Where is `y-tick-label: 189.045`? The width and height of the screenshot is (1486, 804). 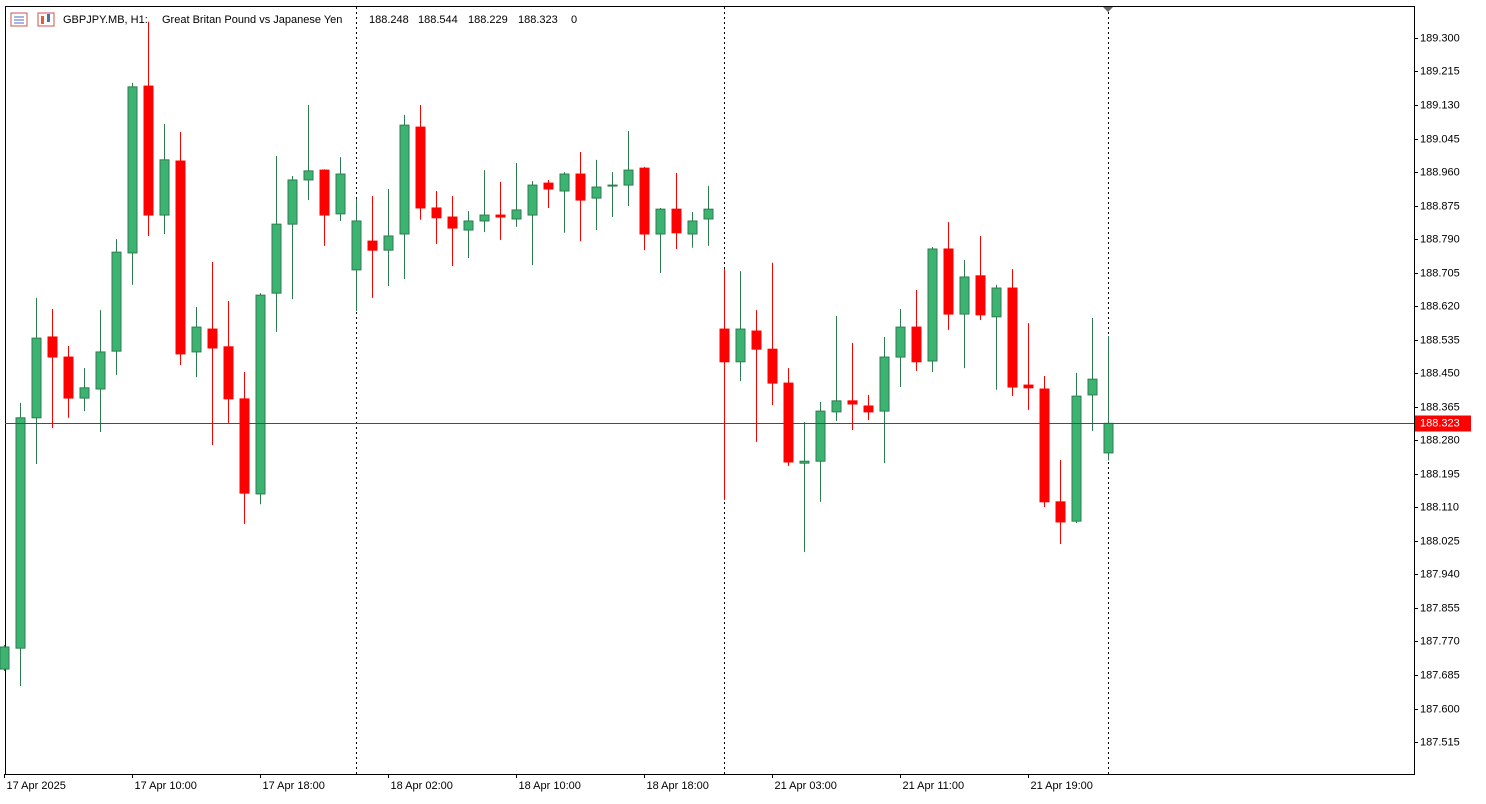
y-tick-label: 189.045 is located at coordinates (1440, 139).